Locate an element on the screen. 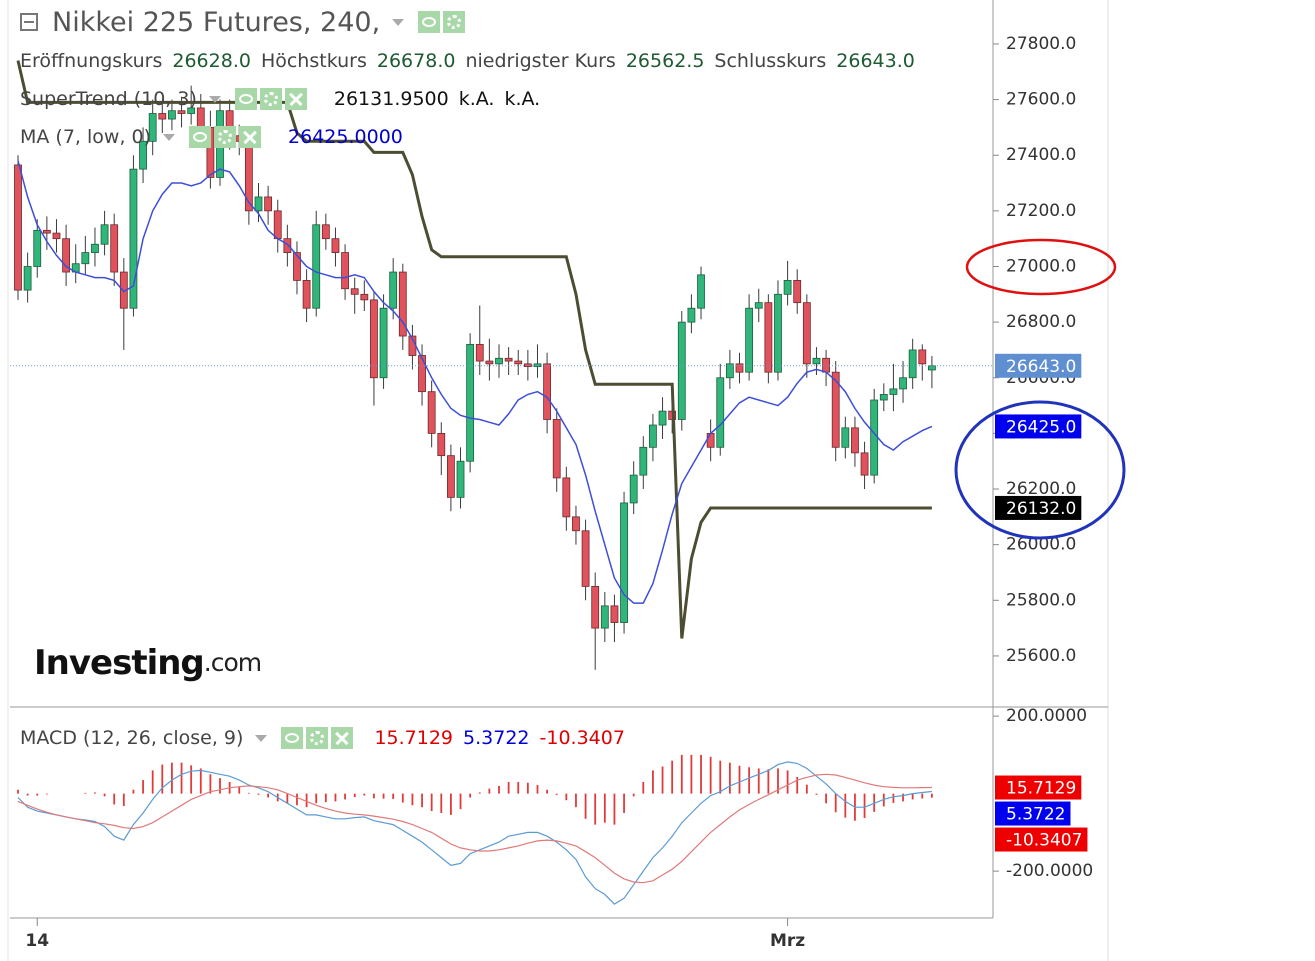 The image size is (1315, 961). price-tag-label: 26425.0 is located at coordinates (1041, 427).